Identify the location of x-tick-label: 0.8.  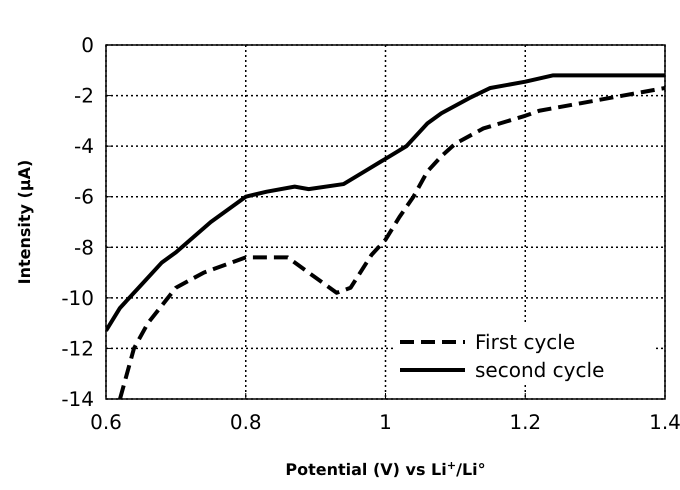
(246, 422).